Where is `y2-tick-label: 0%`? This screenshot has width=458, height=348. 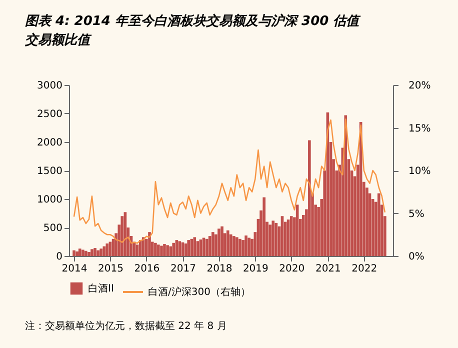
y2-tick-label: 0% is located at coordinates (416, 257).